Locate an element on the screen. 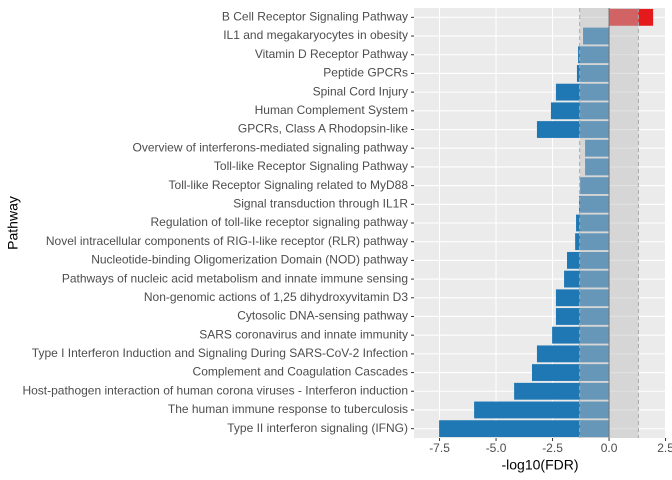 The height and width of the screenshot is (480, 672). y-tick-label: Signal transduction through IL1R is located at coordinates (320, 203).